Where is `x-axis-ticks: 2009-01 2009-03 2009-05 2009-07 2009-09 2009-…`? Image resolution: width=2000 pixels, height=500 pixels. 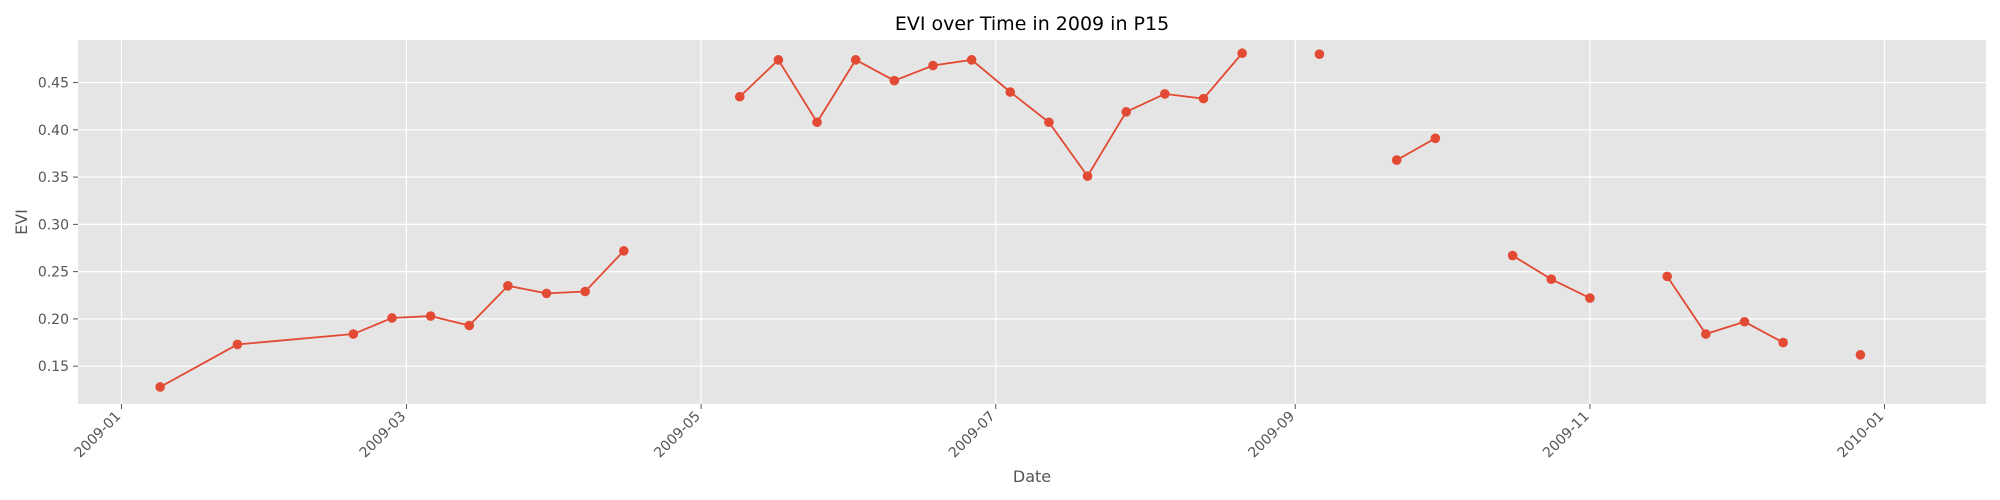
x-axis-ticks: 2009-01 2009-03 2009-05 2009-07 2009-09 2009-… is located at coordinates (980, 433).